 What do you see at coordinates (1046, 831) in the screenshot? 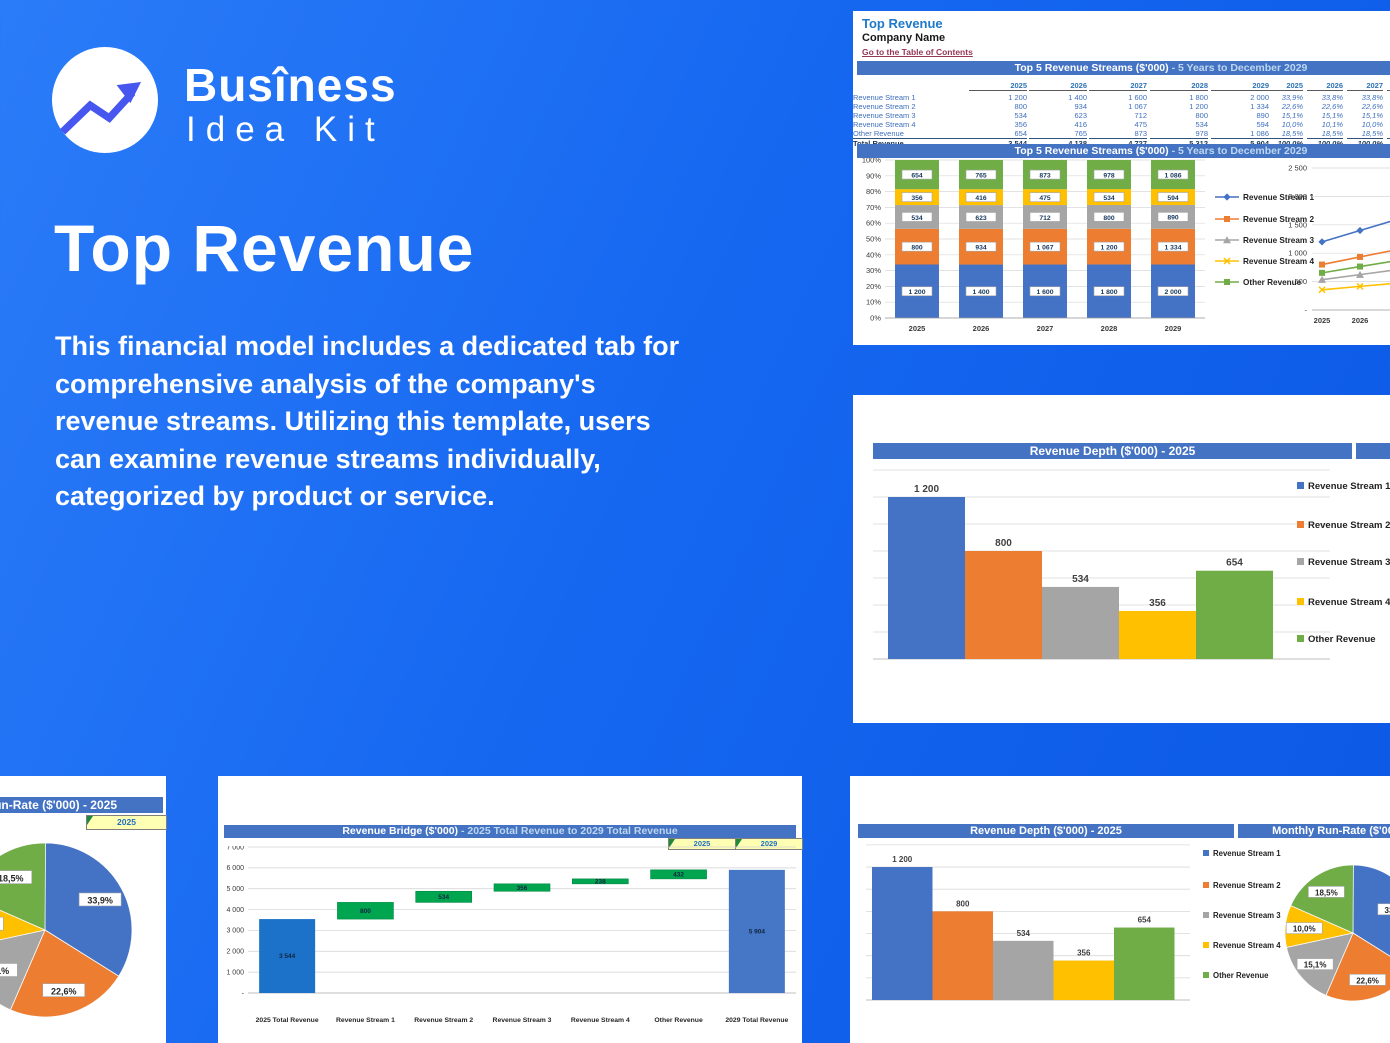
I see `revenue-depth-title-small: Revenue Depth ($'000) - 2025` at bounding box center [1046, 831].